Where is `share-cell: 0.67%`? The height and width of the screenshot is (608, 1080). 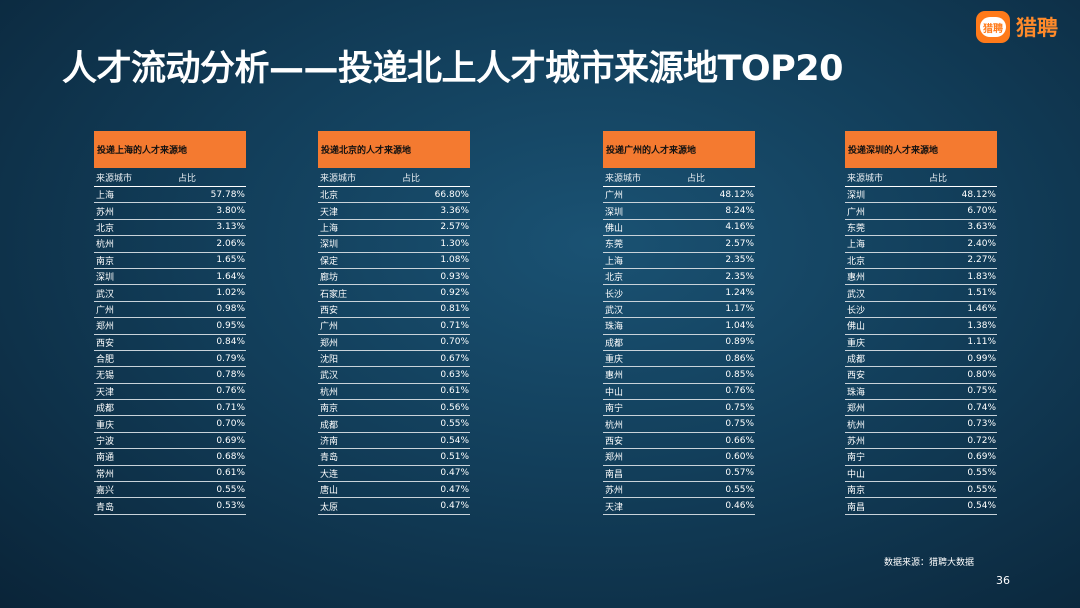
share-cell: 0.67% is located at coordinates (454, 358).